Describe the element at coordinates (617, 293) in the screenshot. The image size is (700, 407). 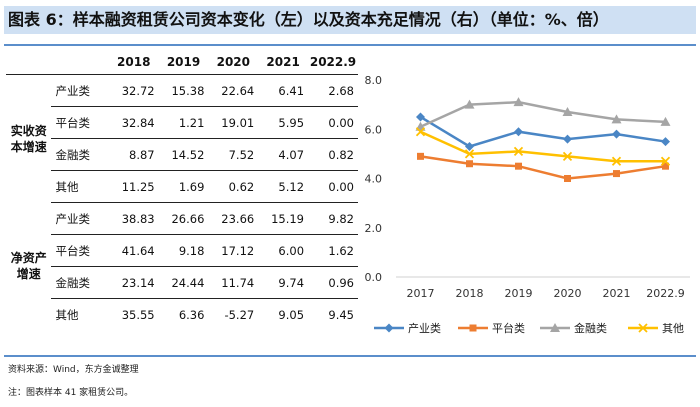
I see `x-tick-label: 2021` at that location.